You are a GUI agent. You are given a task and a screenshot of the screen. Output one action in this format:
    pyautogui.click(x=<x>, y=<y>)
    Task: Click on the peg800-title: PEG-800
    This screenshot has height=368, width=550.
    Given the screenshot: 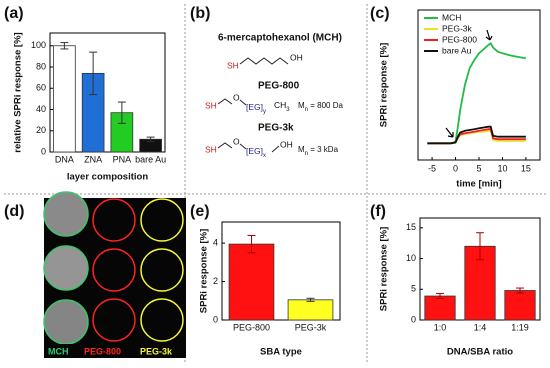 What is the action you would take?
    pyautogui.click(x=279, y=86)
    